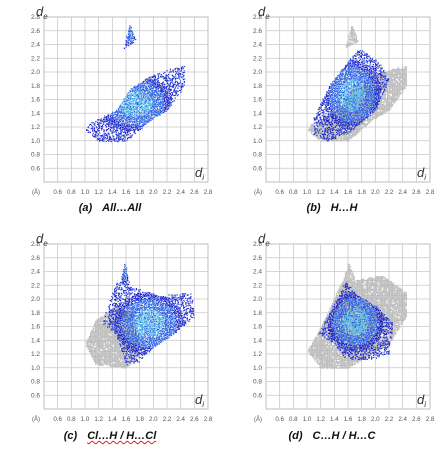 This screenshot has width=441, height=453. What do you see at coordinates (344, 436) in the screenshot?
I see `caption-text: C…H / H…C` at bounding box center [344, 436].